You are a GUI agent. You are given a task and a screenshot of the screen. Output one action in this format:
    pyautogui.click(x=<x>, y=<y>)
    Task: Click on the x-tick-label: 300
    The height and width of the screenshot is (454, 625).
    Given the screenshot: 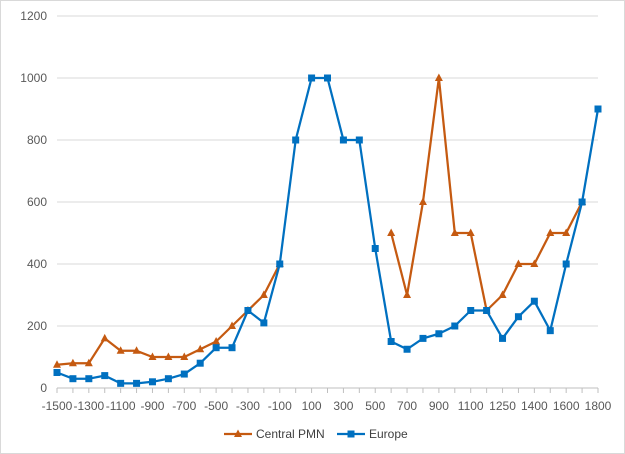 What is the action you would take?
    pyautogui.click(x=343, y=406)
    